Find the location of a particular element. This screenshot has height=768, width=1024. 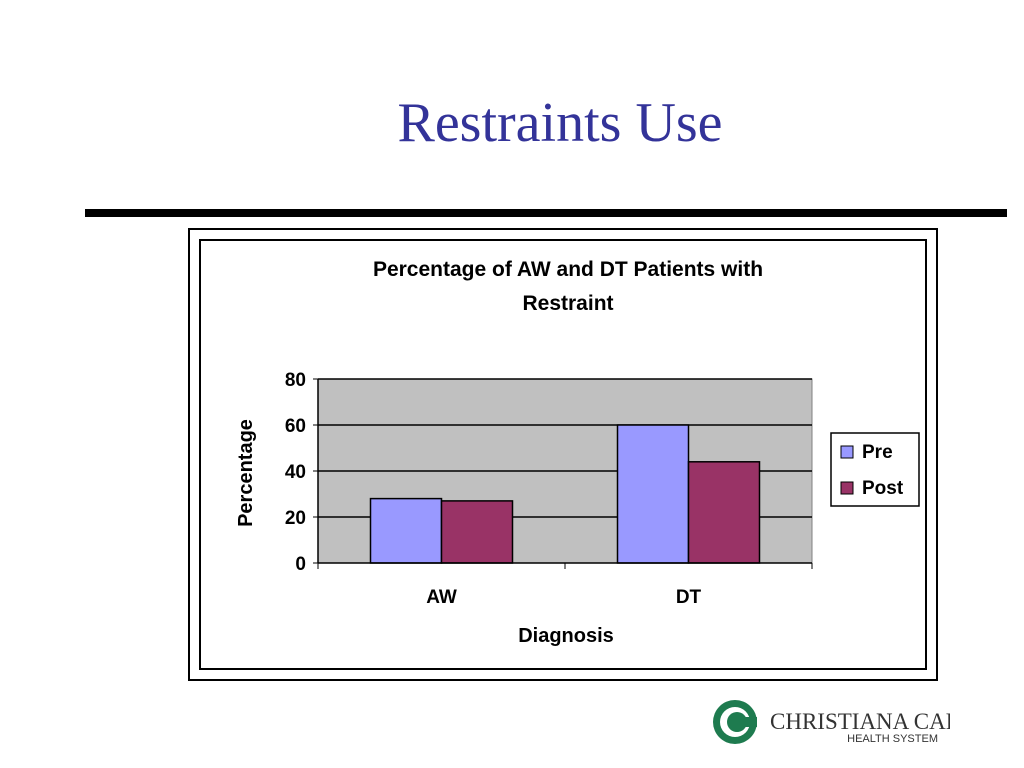

christiana-care-logo: CHRISTIANA CARE HEALTH SYSTEM is located at coordinates (831, 722).